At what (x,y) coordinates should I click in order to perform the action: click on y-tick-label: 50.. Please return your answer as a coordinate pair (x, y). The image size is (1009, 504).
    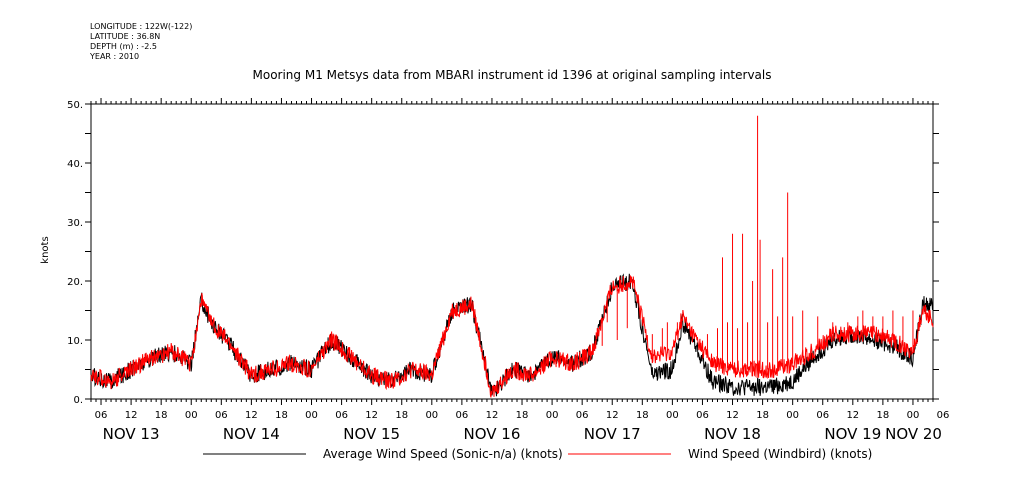
    Looking at the image, I should click on (75, 105).